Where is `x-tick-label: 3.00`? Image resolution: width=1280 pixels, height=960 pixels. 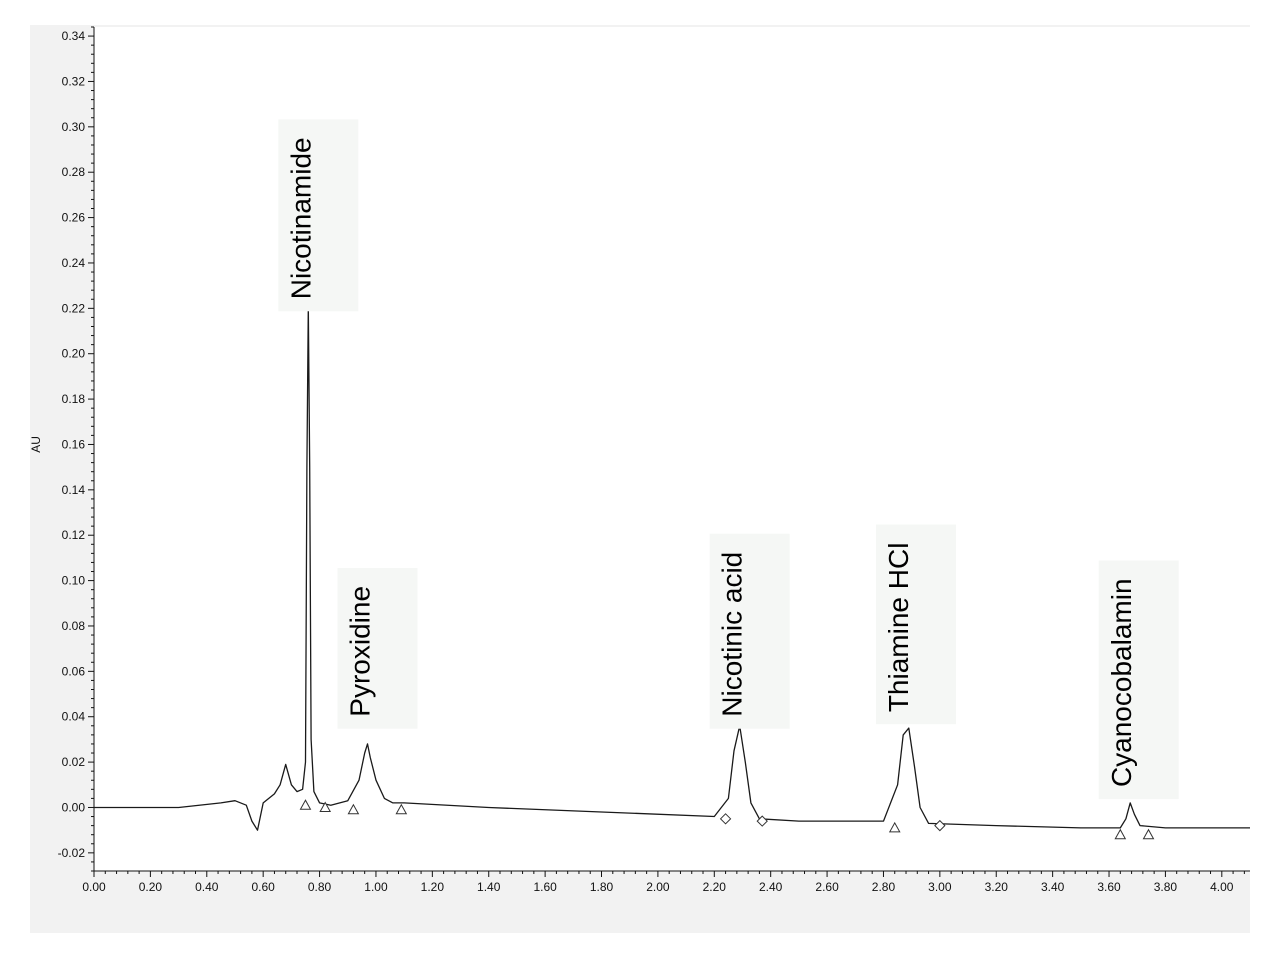 x-tick-label: 3.00 is located at coordinates (940, 887).